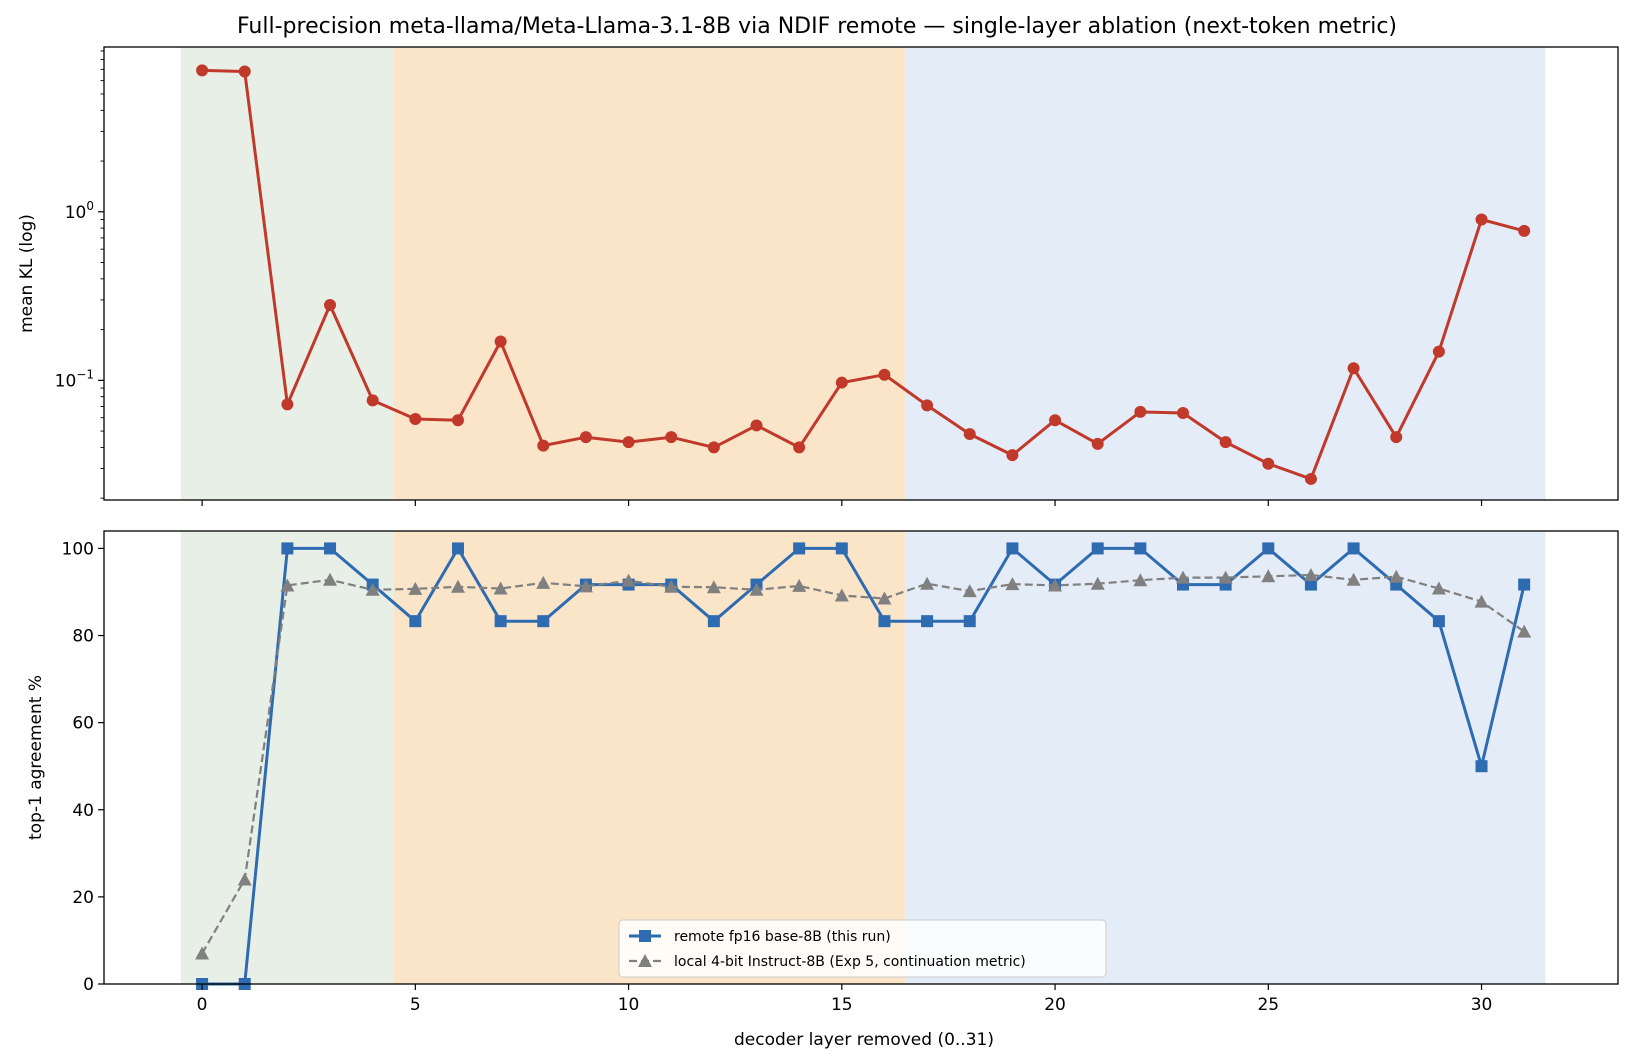 This screenshot has height=1064, width=1634. I want to click on x-tick-label-25: 25, so click(1268, 1005).